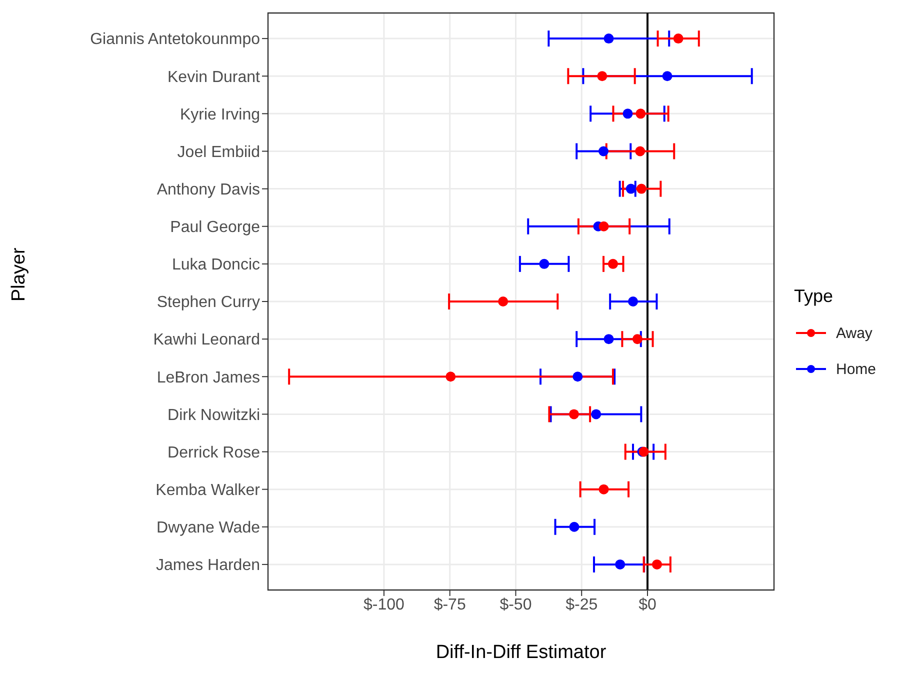 The width and height of the screenshot is (902, 673). What do you see at coordinates (214, 453) in the screenshot?
I see `y-tick-label: Derrick Rose` at bounding box center [214, 453].